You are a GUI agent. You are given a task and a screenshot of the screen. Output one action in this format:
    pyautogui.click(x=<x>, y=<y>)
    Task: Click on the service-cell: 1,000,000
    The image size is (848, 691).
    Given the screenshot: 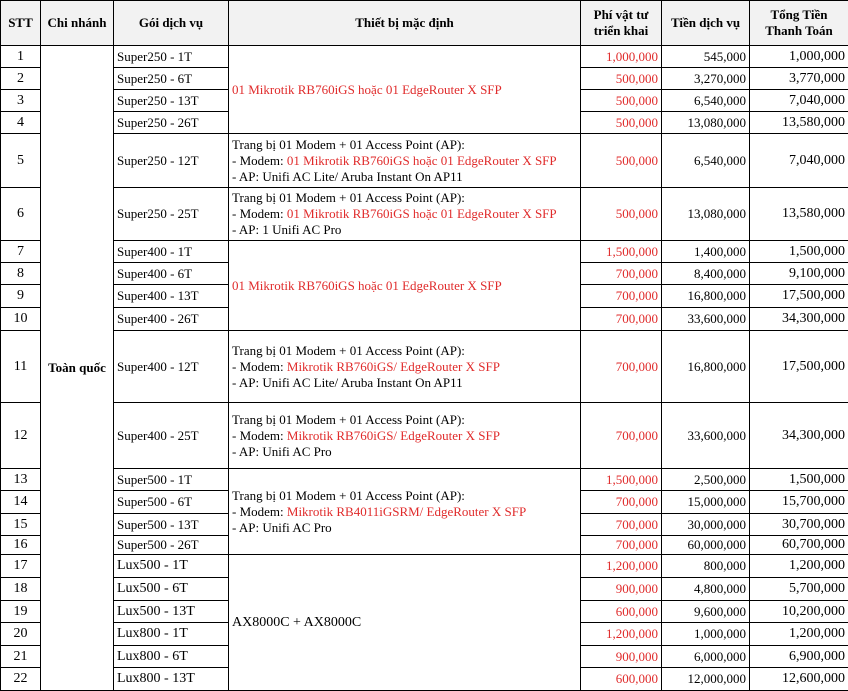 What is the action you would take?
    pyautogui.click(x=706, y=634)
    